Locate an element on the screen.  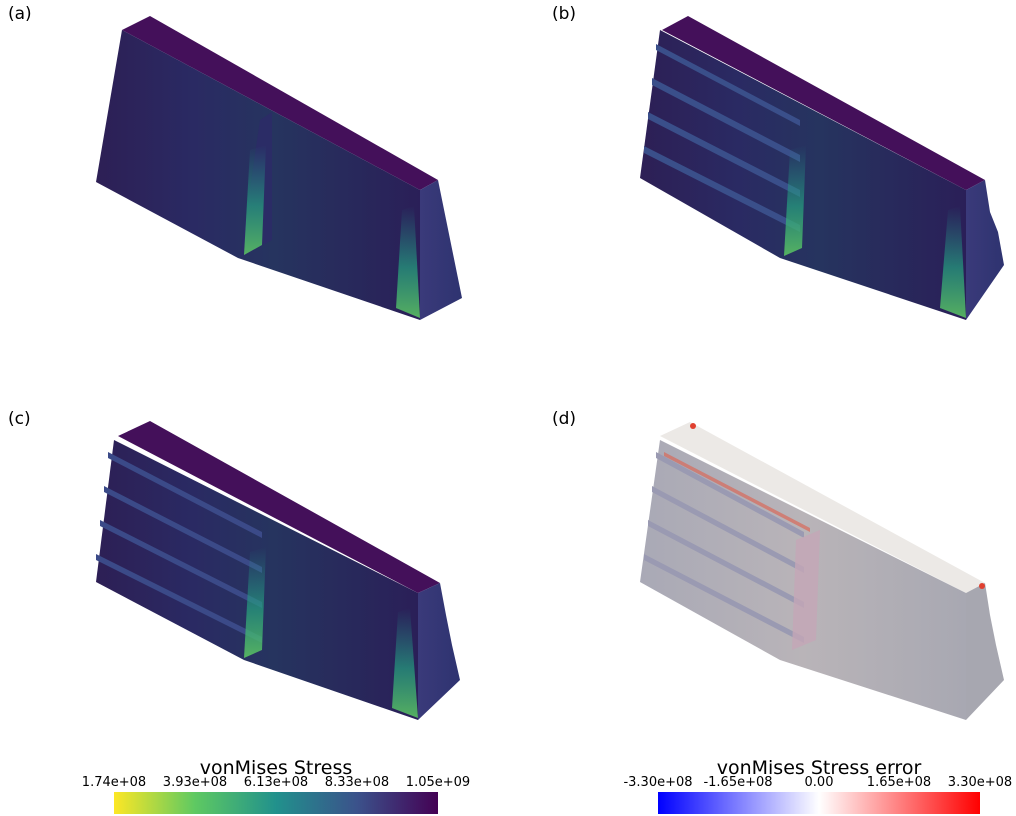
stress-colorbar-title: vonMises Stress is located at coordinates (276, 768).